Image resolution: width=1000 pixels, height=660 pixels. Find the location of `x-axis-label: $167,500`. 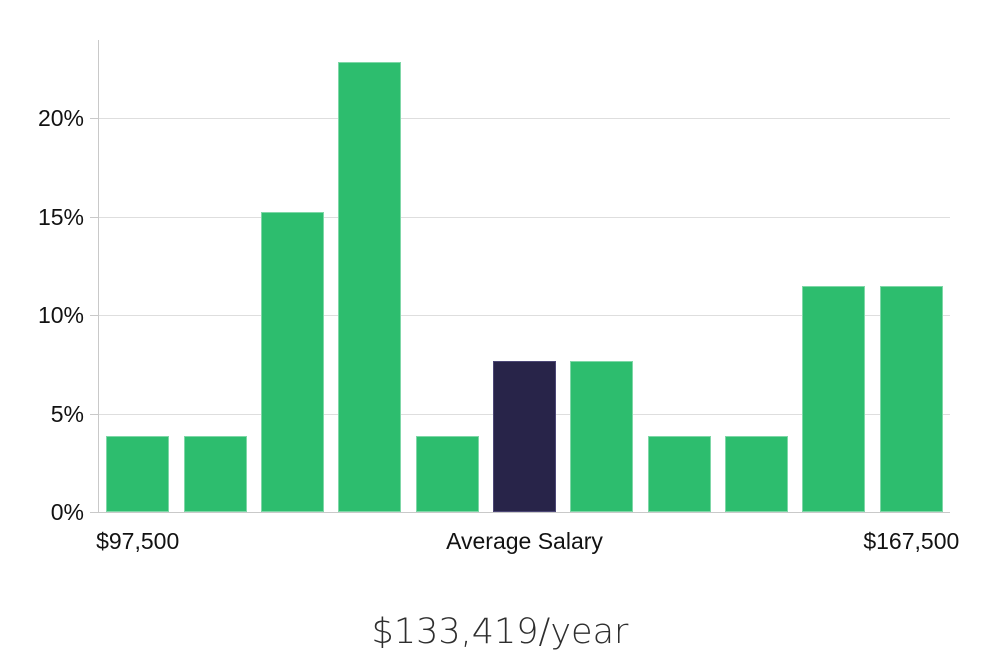

x-axis-label: $167,500 is located at coordinates (911, 541).